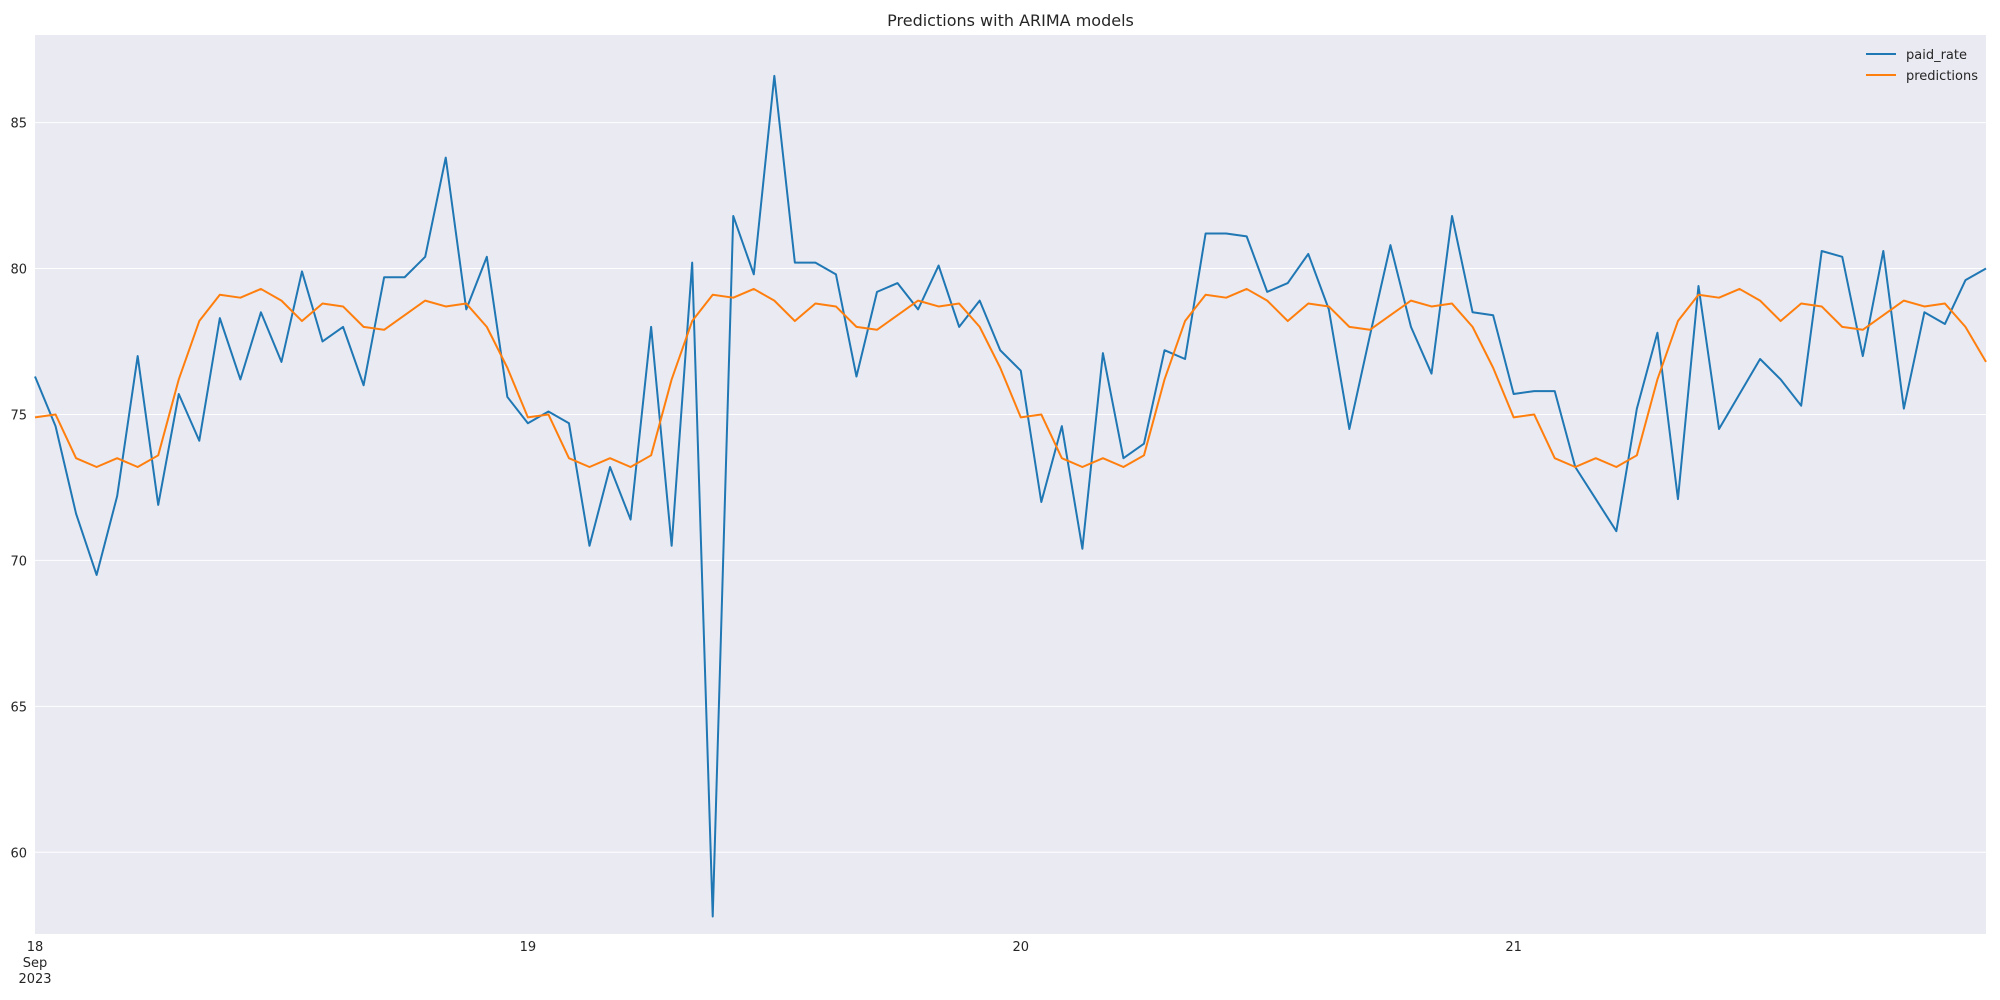 The height and width of the screenshot is (1000, 2000). What do you see at coordinates (18, 853) in the screenshot?
I see `y-tick-label: 60` at bounding box center [18, 853].